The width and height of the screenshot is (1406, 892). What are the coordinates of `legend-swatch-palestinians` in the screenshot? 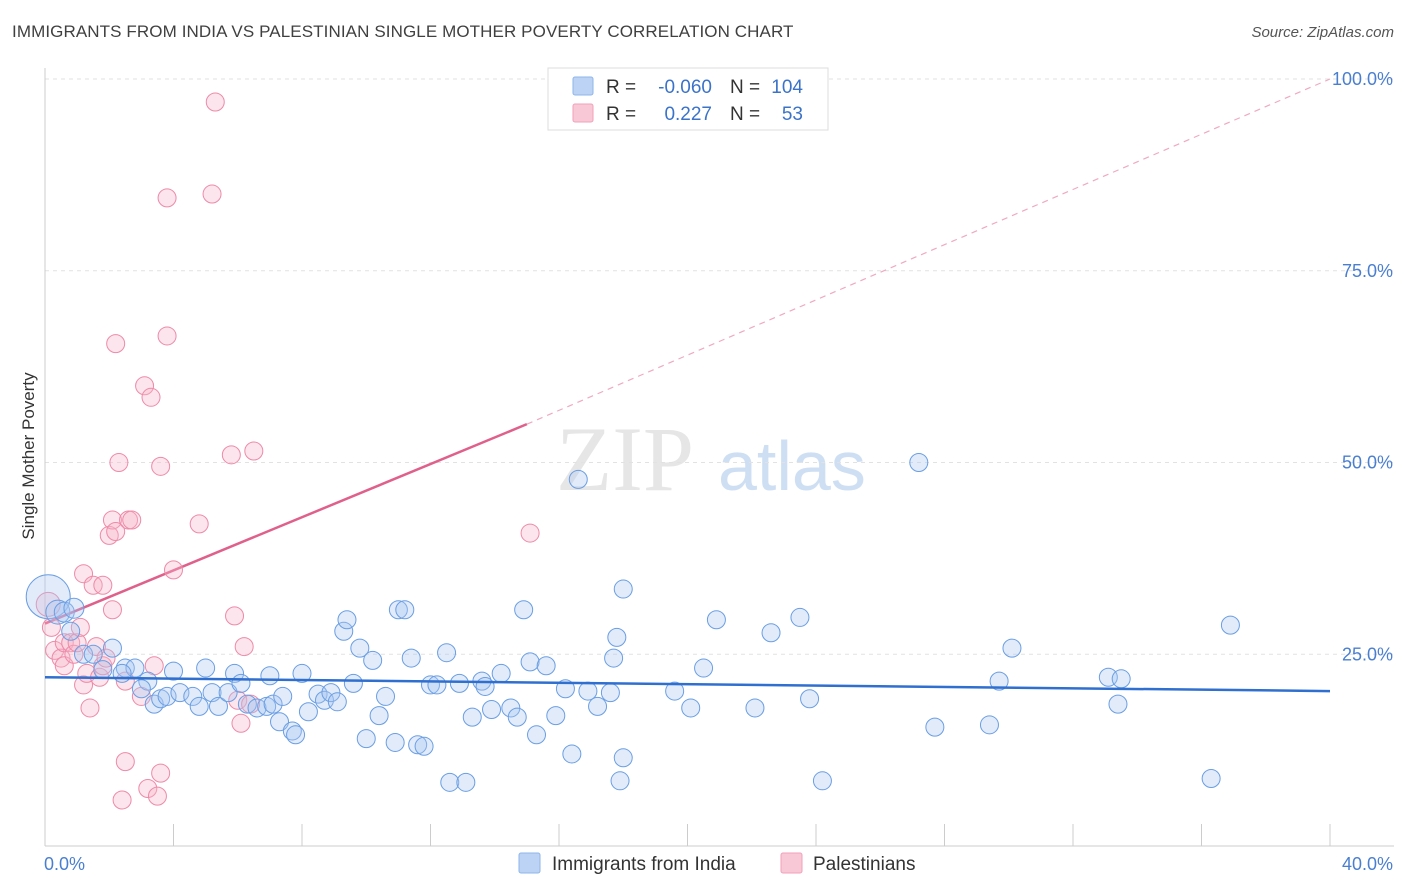 It's located at (583, 113).